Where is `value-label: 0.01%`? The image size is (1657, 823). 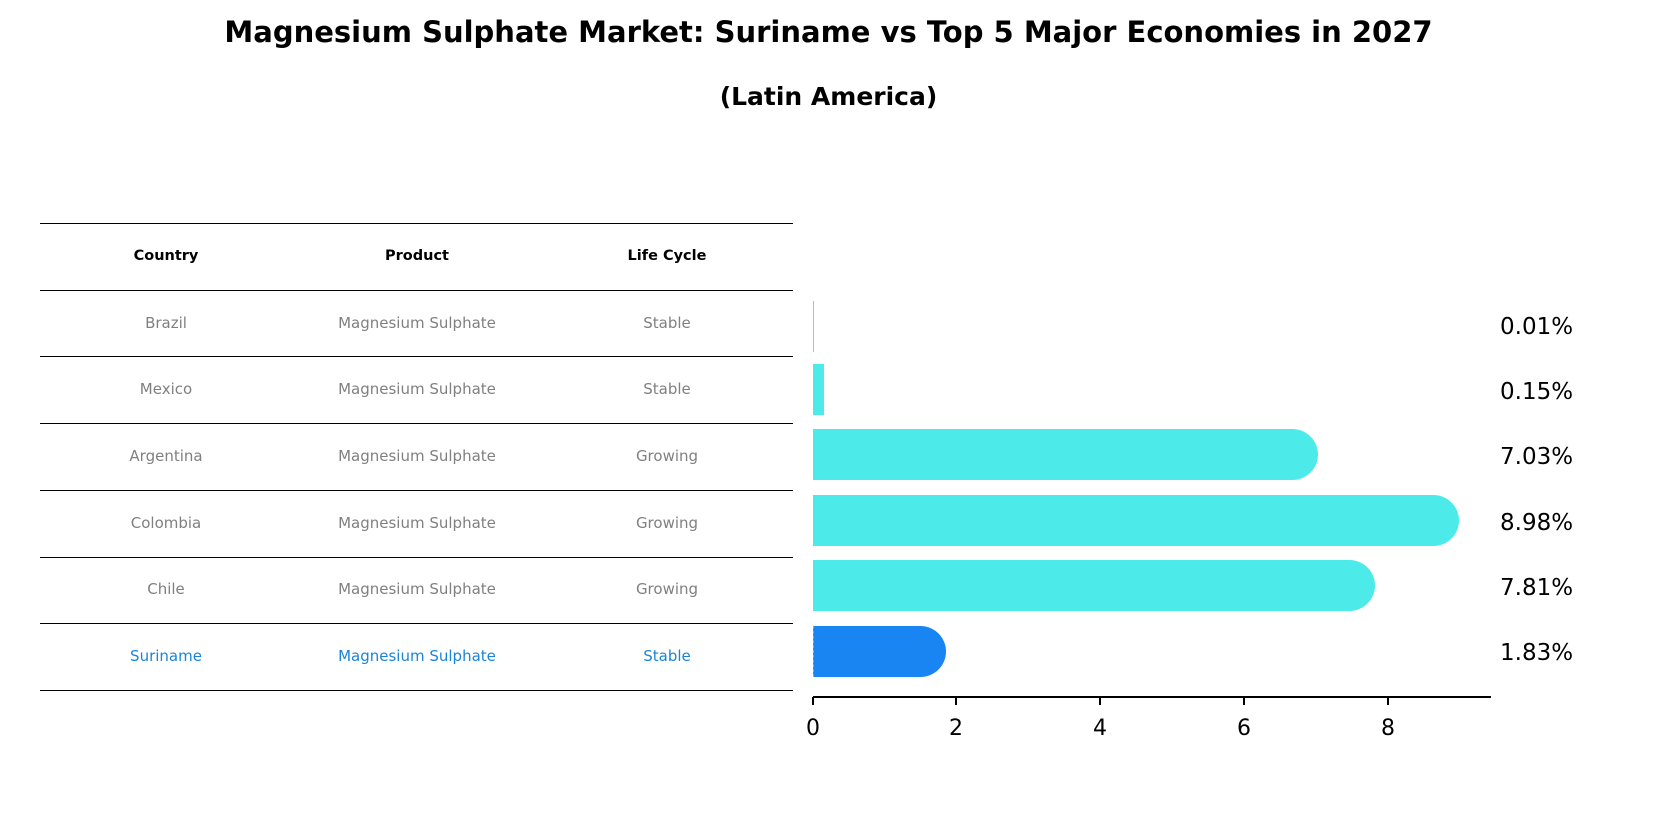 value-label: 0.01% is located at coordinates (1537, 327).